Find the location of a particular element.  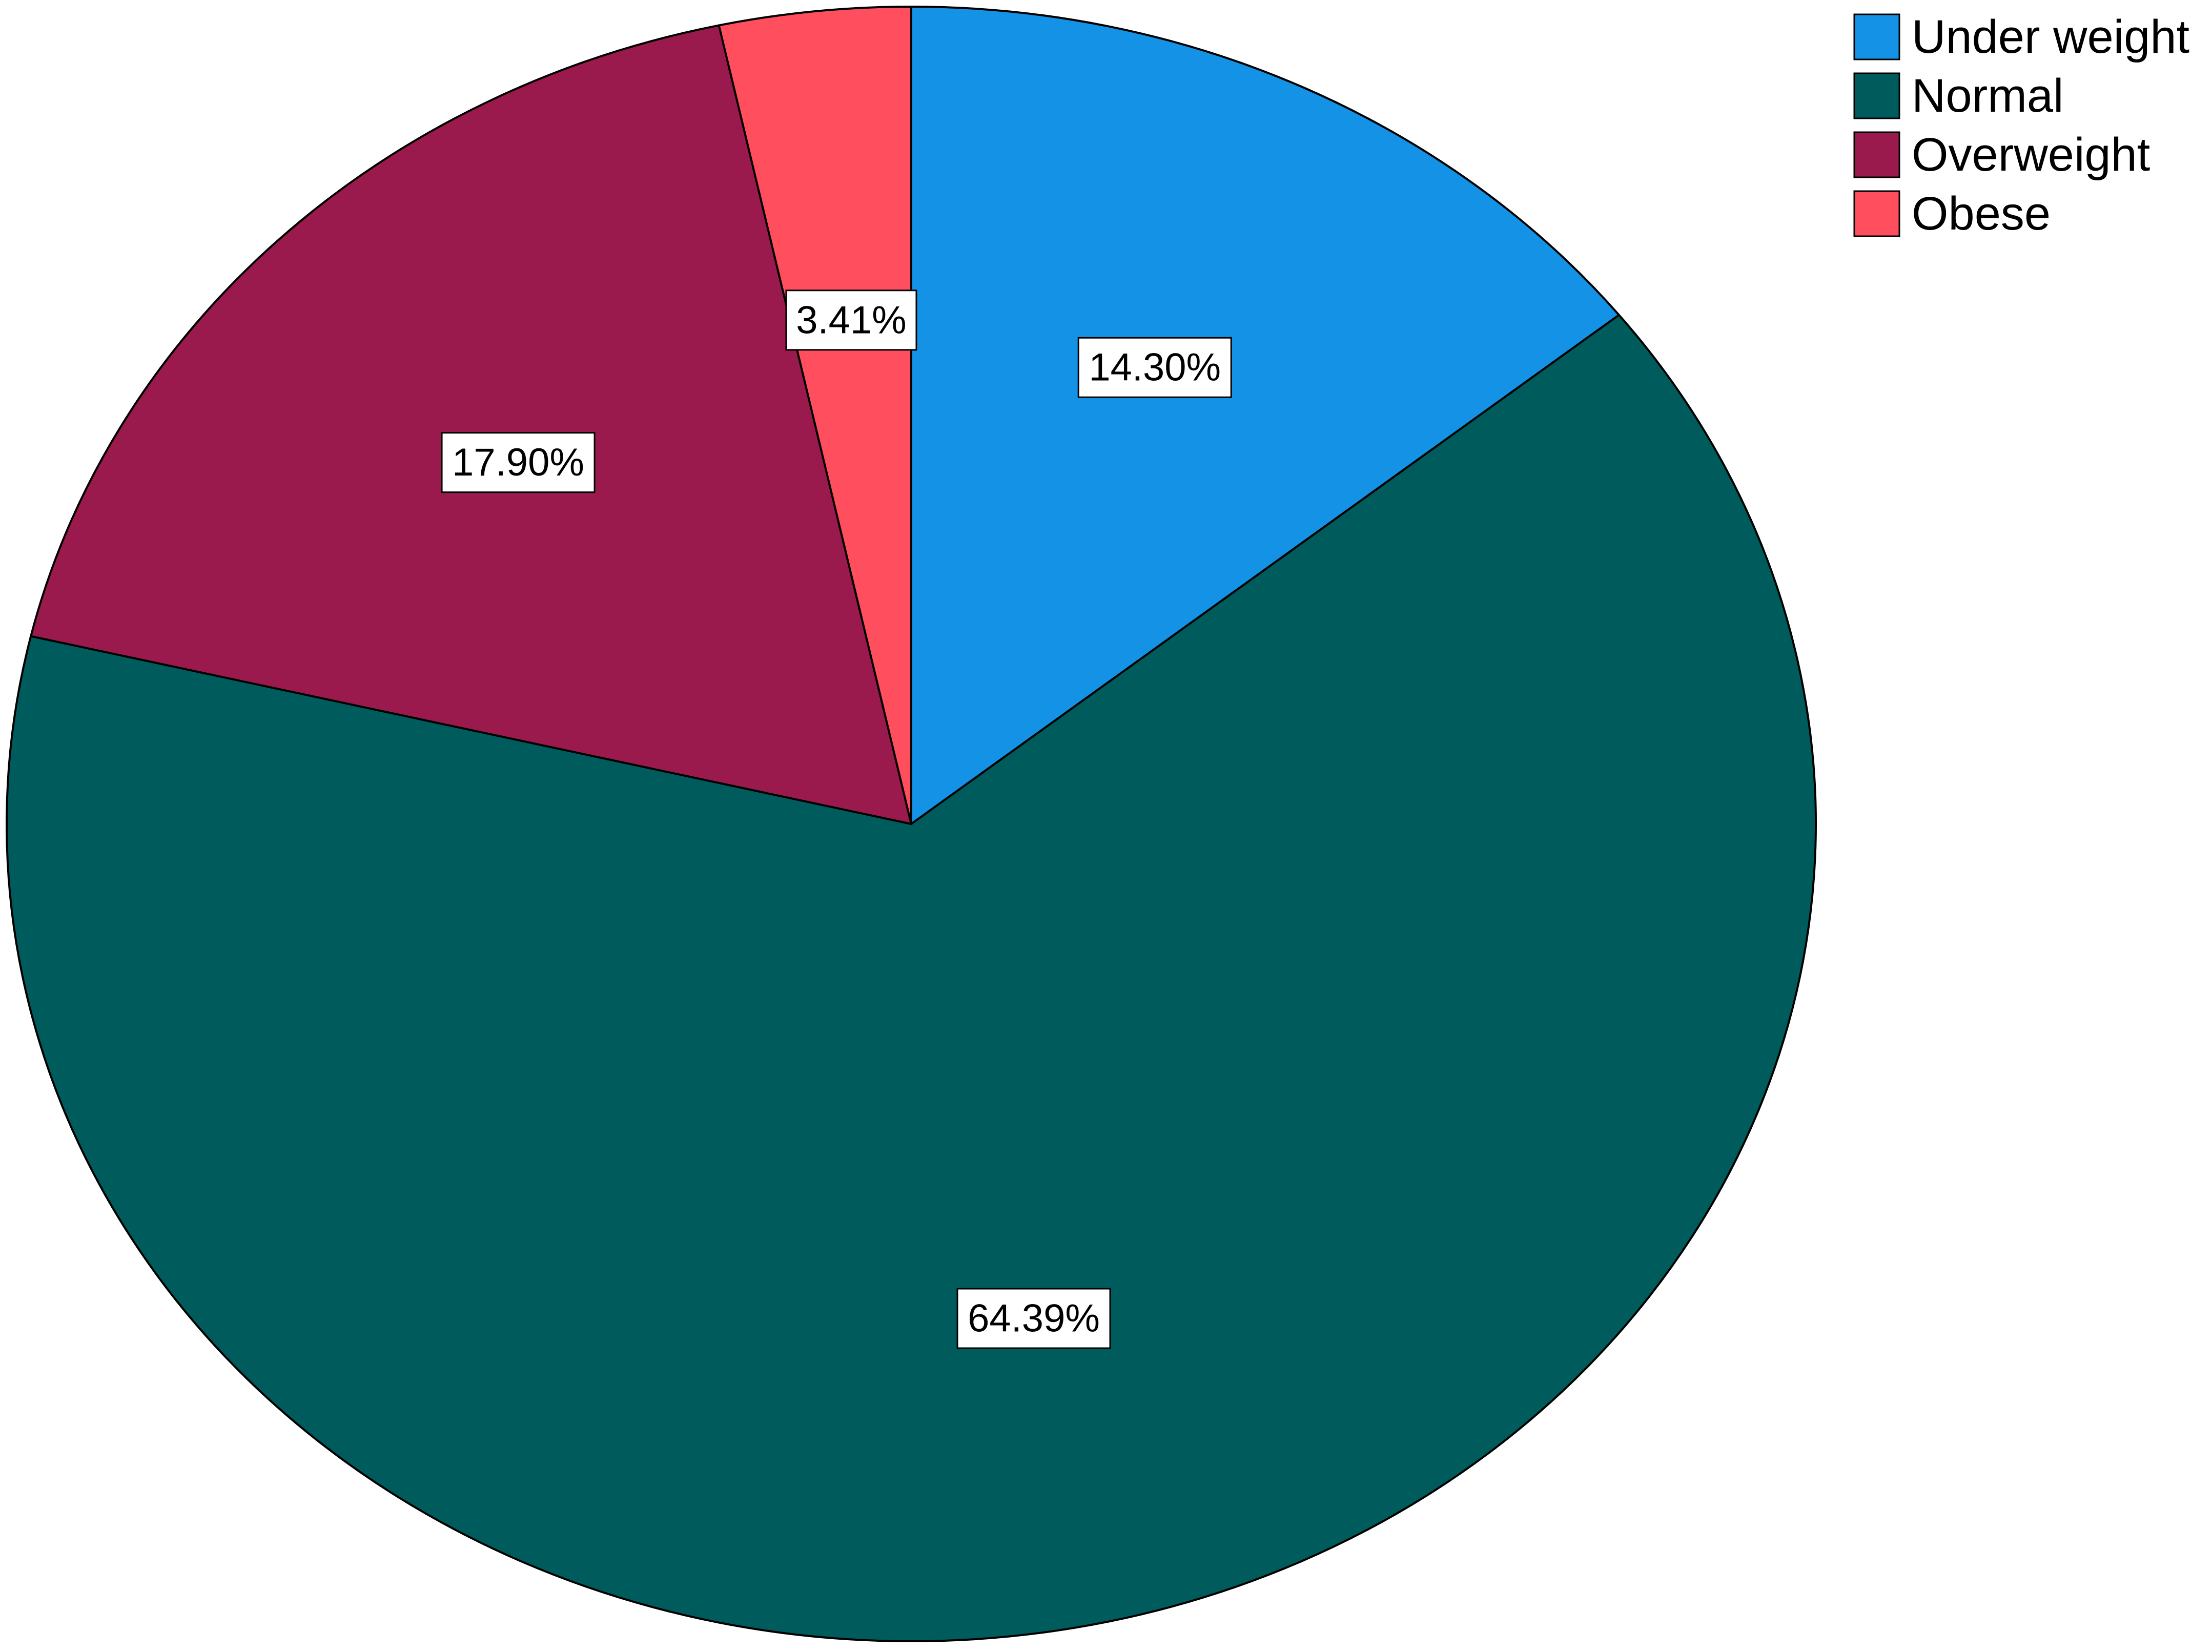

data-label-text: 17.90% is located at coordinates (518, 462).